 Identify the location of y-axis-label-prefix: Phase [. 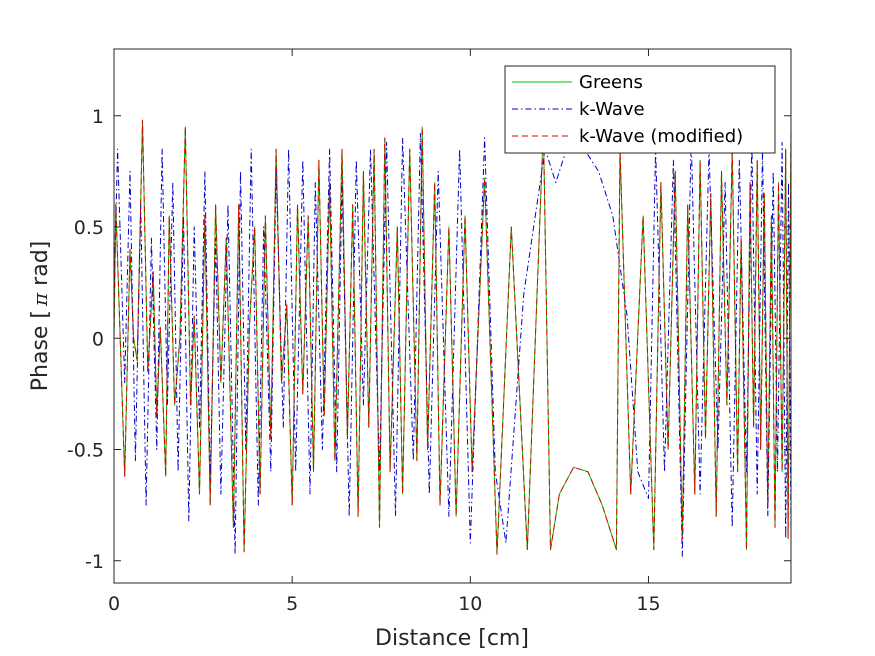
(40, 350).